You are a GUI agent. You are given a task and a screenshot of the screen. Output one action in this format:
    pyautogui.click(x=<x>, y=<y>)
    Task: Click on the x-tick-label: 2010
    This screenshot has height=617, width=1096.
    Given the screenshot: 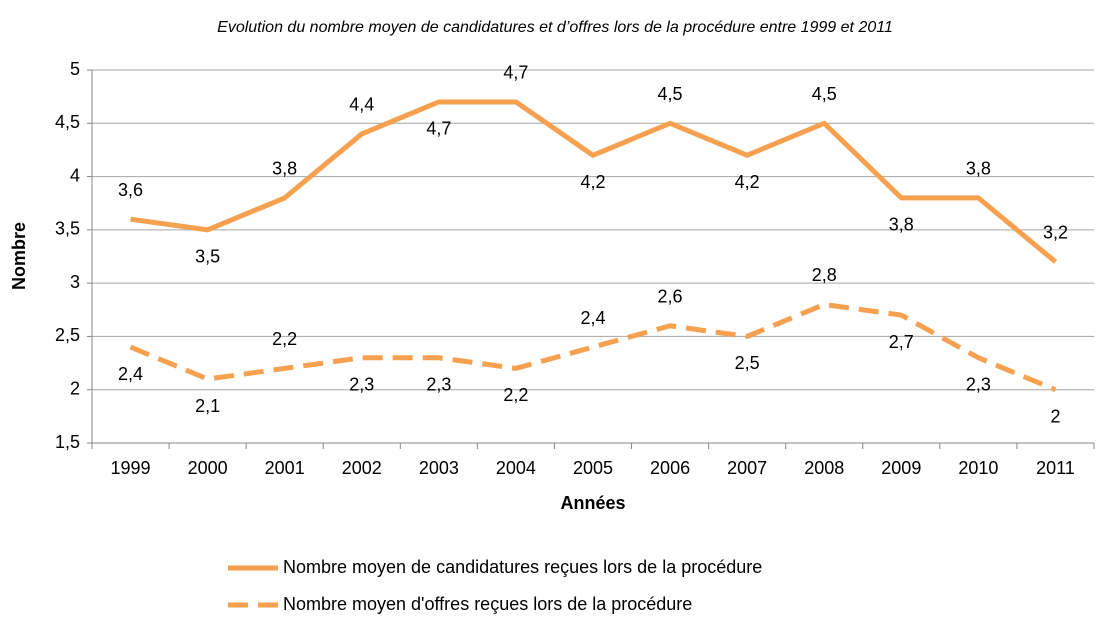 What is the action you would take?
    pyautogui.click(x=978, y=468)
    